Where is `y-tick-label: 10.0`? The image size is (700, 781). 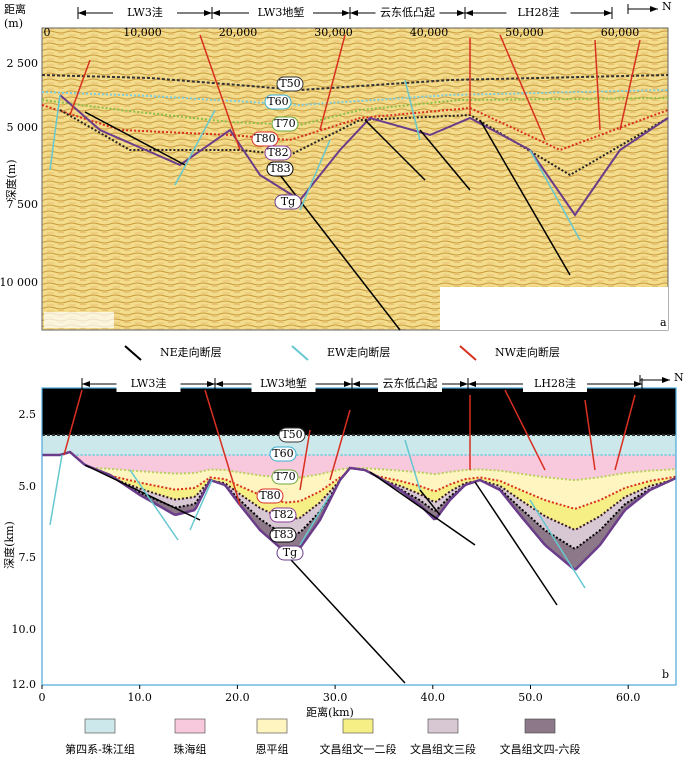 y-tick-label: 10.0 is located at coordinates (24, 629).